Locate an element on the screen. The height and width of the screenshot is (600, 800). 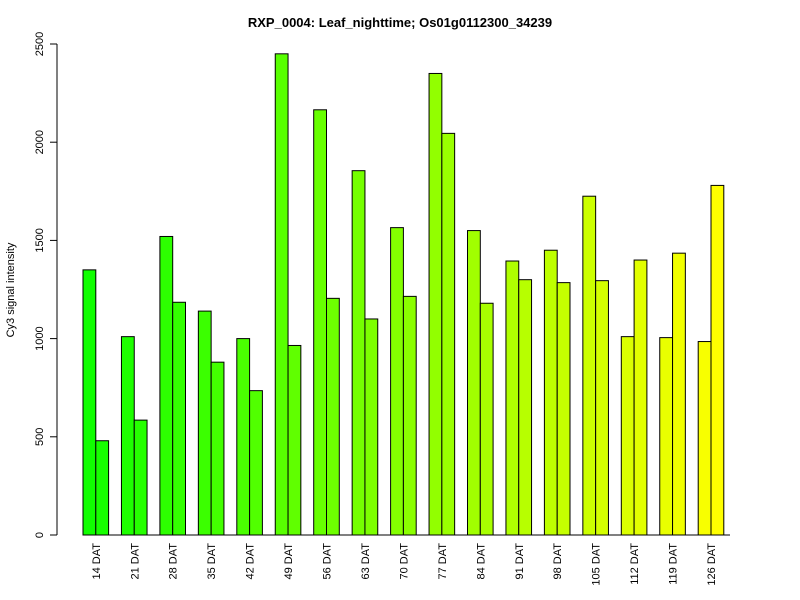
x-tick-label: 63 DAT is located at coordinates (366, 561).